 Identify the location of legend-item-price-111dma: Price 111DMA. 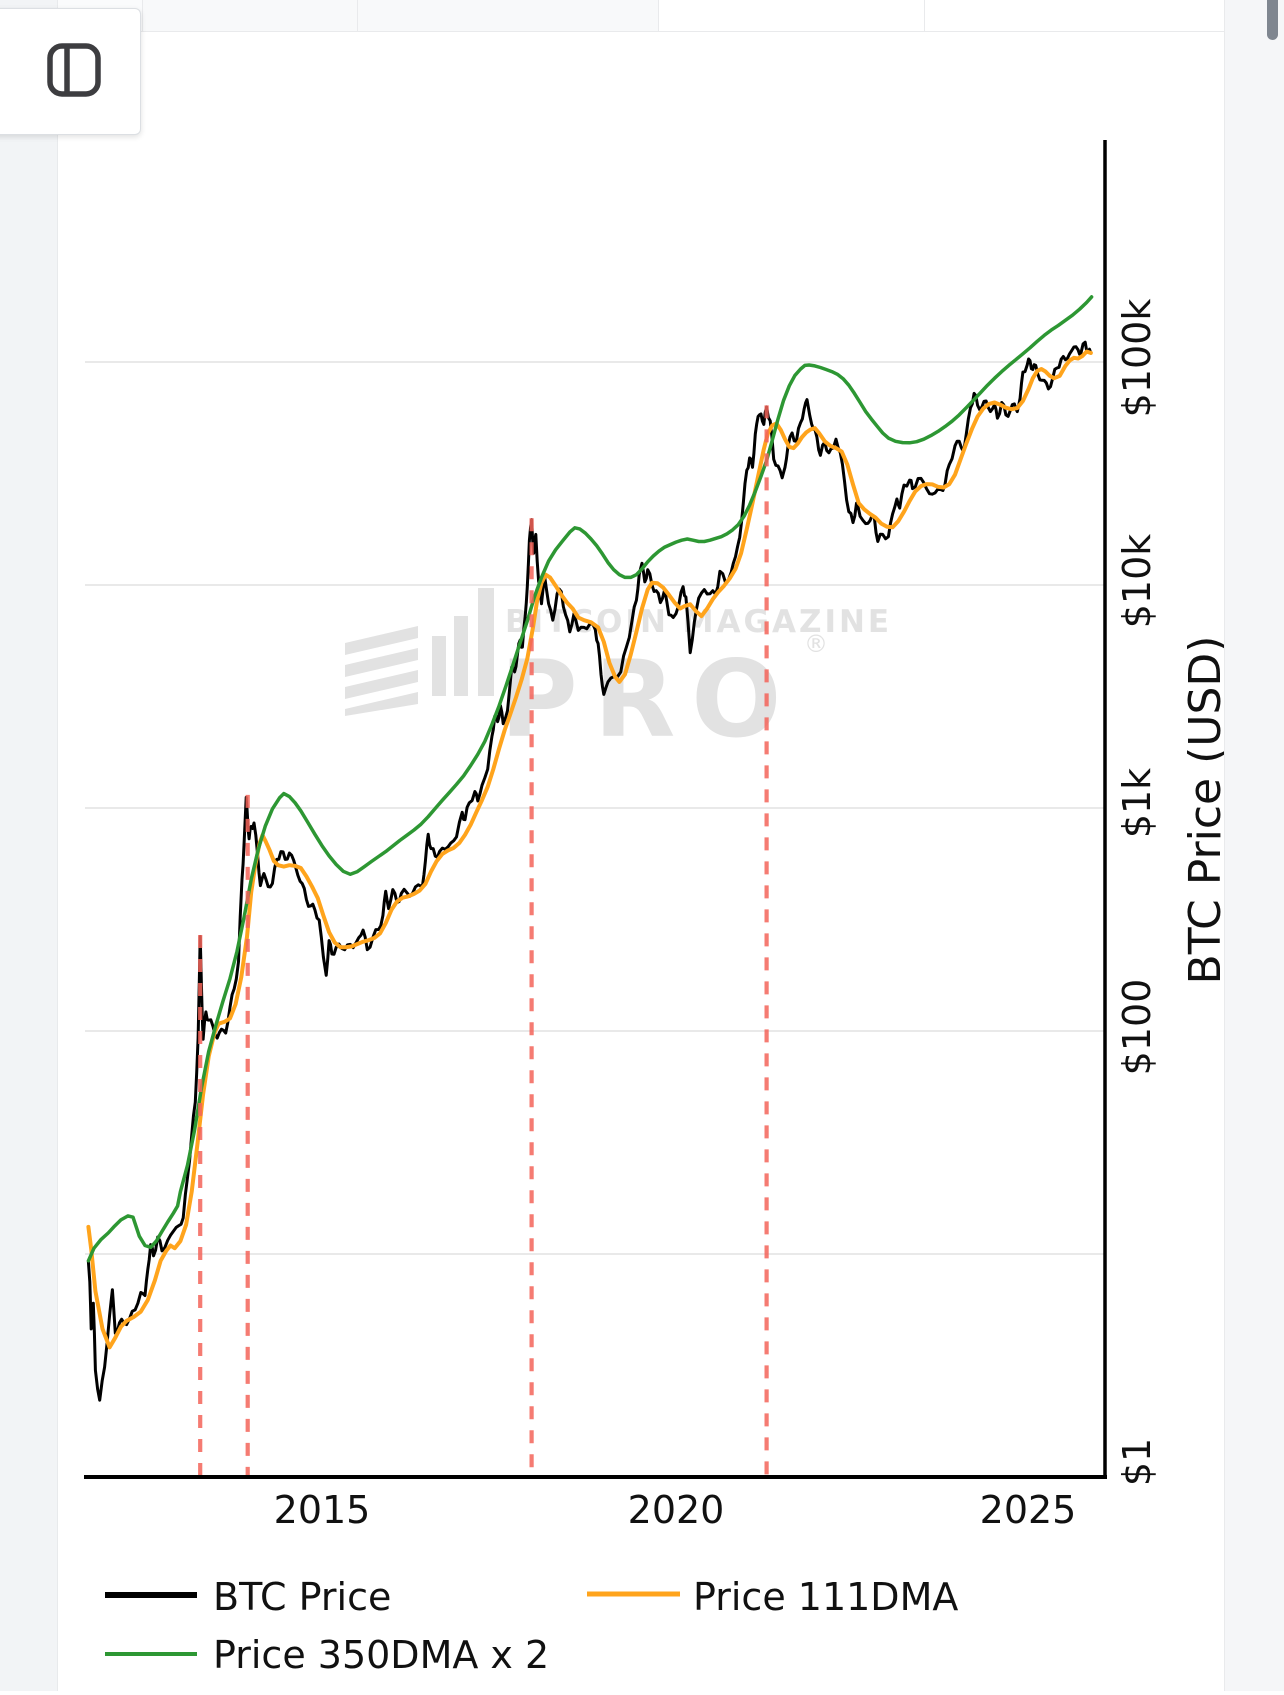
(772, 1597).